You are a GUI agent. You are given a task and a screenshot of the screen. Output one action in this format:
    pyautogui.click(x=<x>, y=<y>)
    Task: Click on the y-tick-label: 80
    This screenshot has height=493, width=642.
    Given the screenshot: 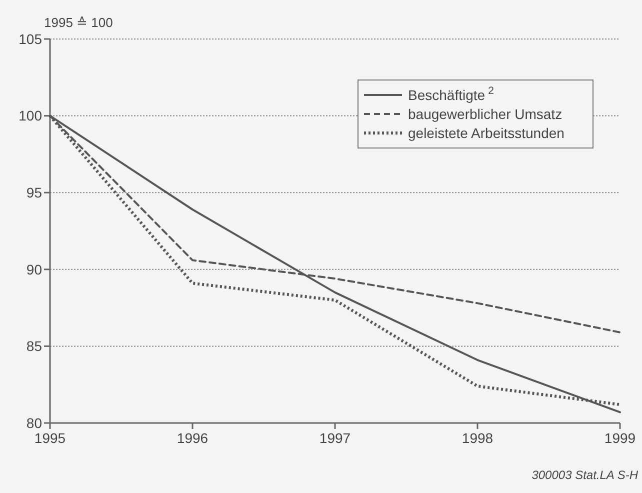 What is the action you would take?
    pyautogui.click(x=34, y=422)
    